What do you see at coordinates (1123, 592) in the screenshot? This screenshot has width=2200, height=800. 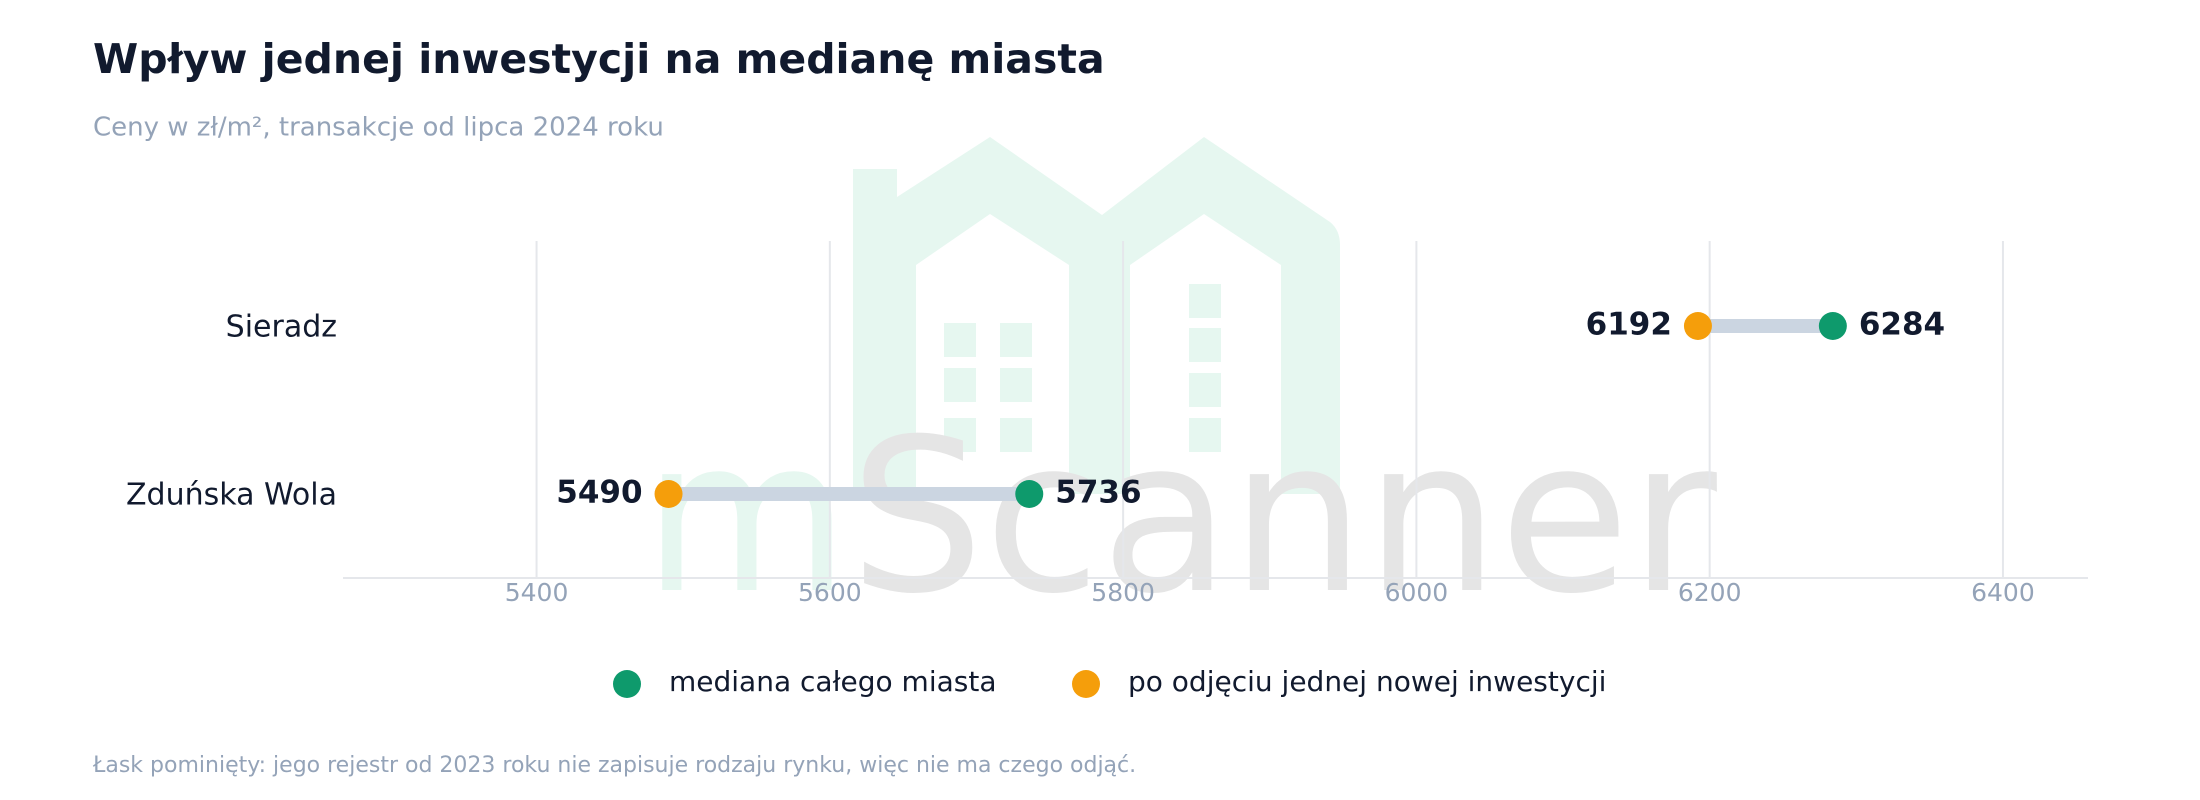 I see `x-tick-label: 5800` at bounding box center [1123, 592].